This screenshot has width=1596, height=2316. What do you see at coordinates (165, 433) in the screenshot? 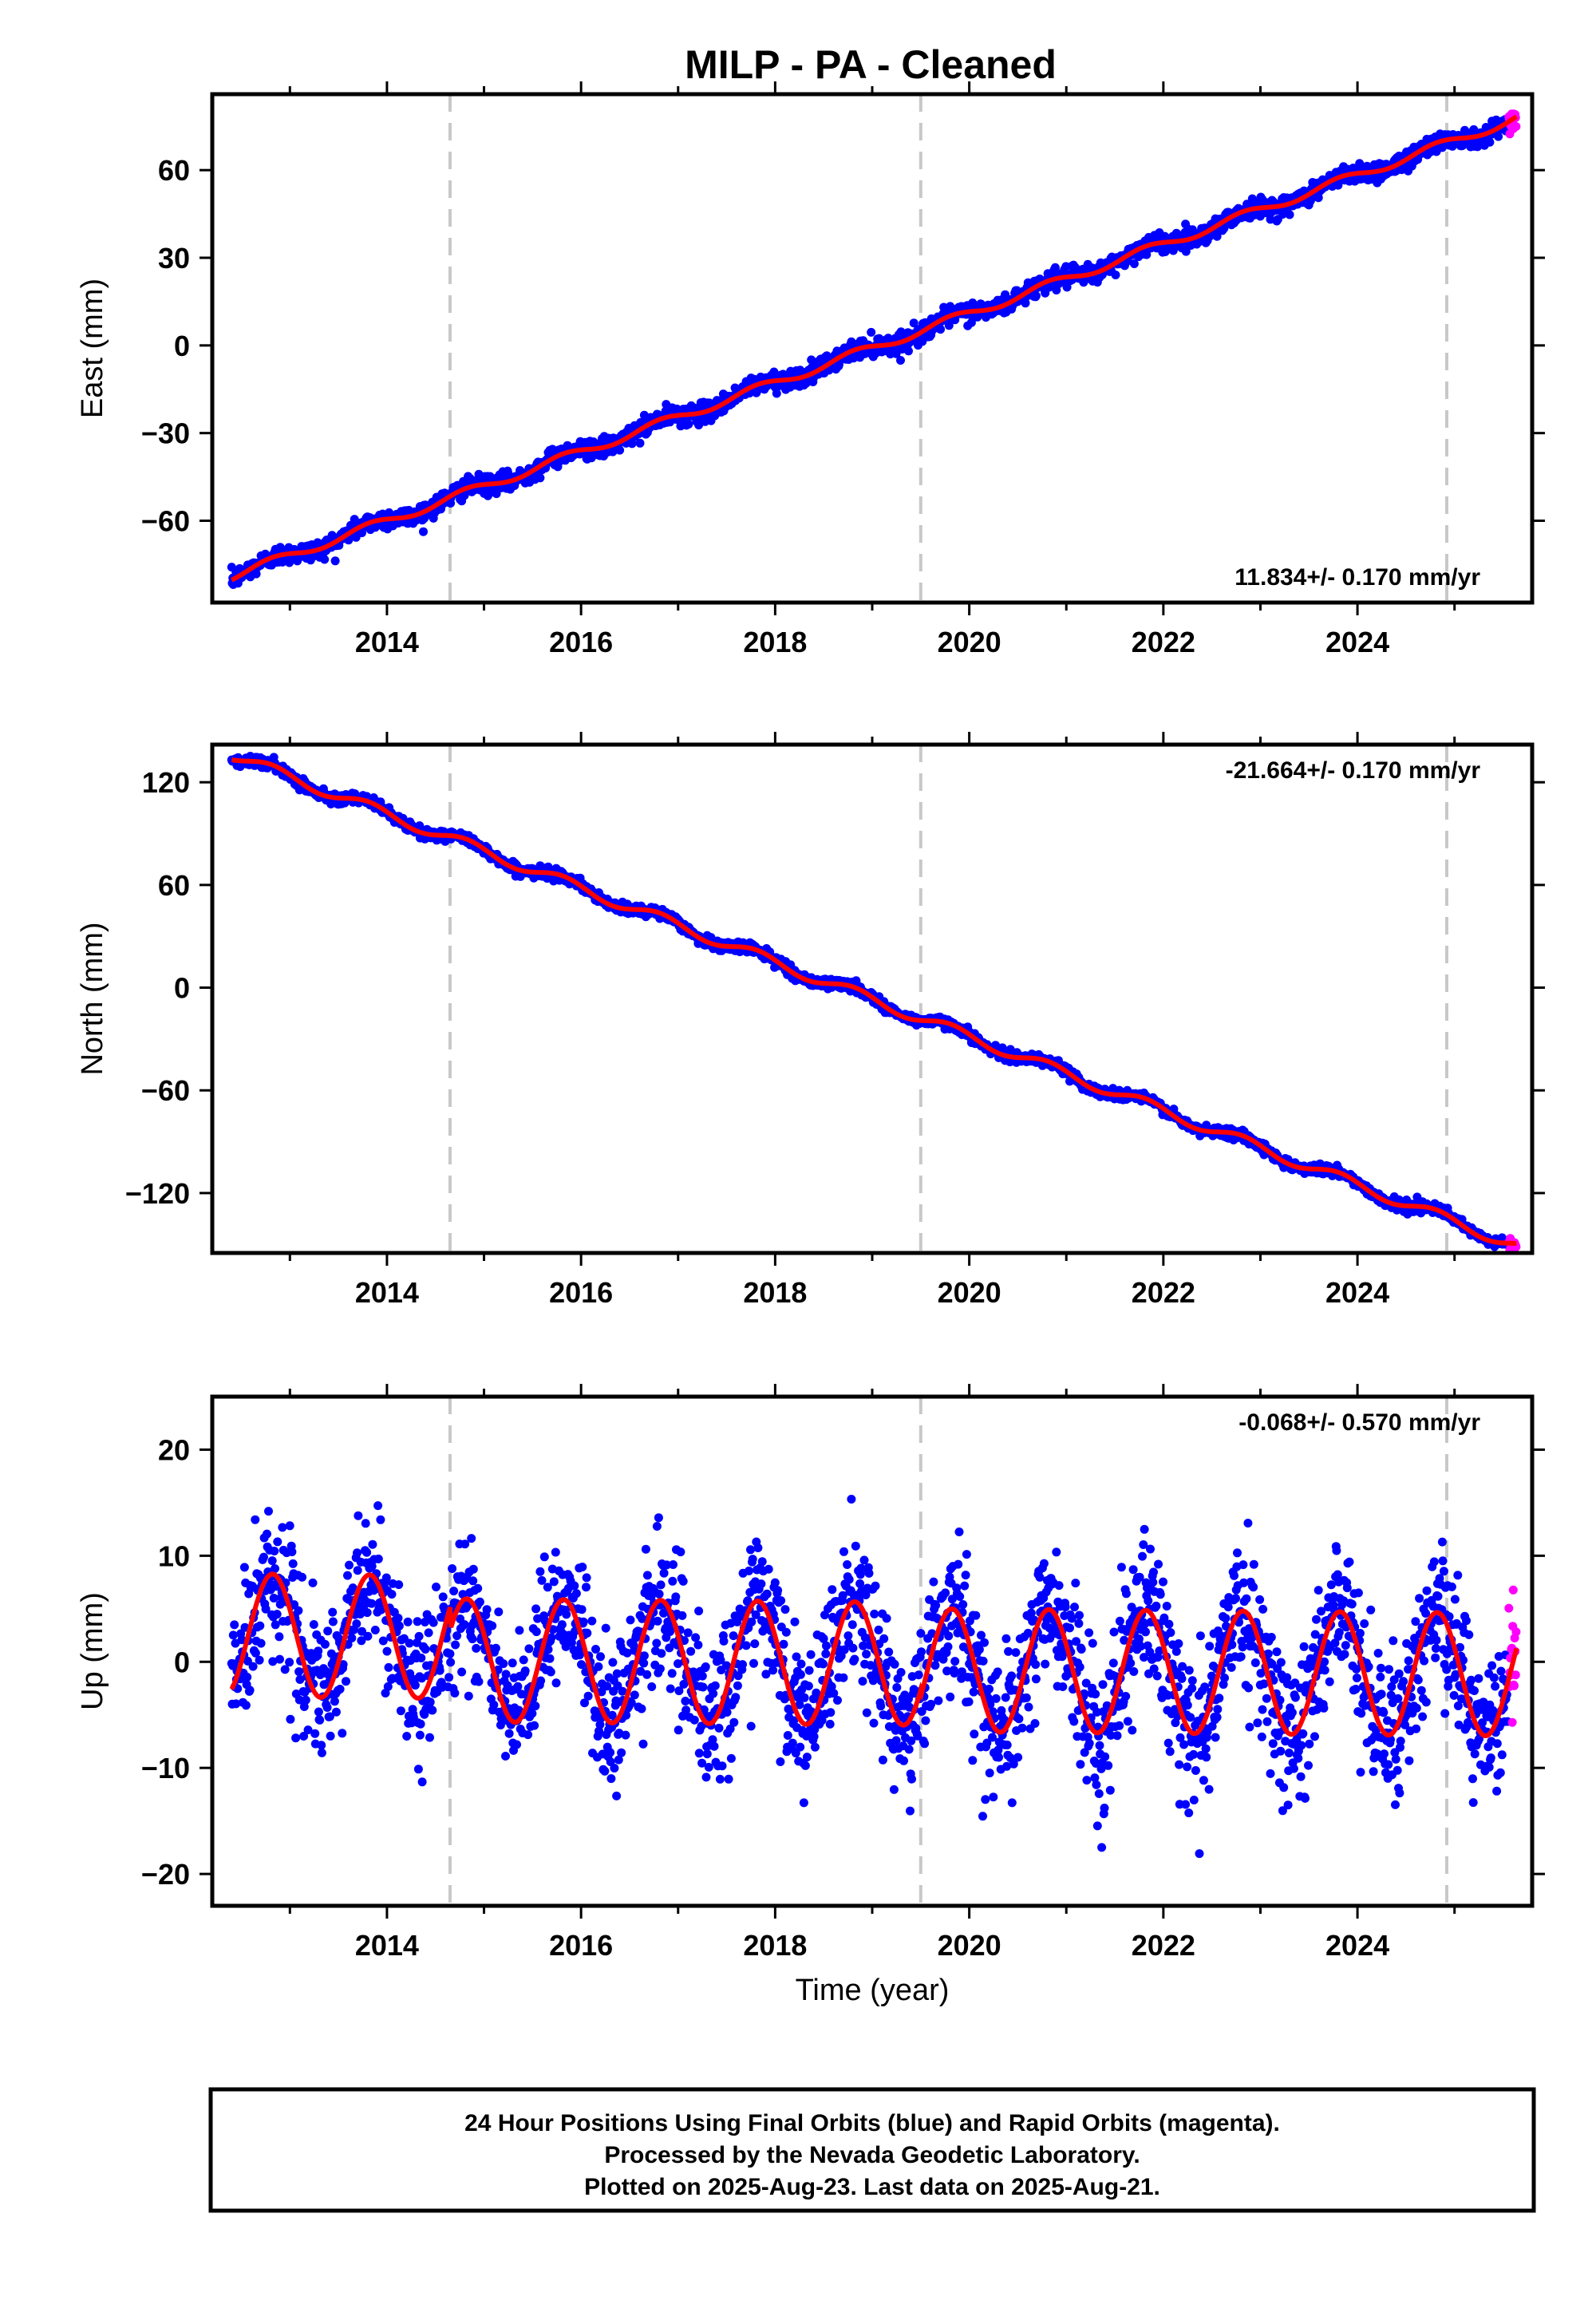
I see `y-tick-label: −30` at bounding box center [165, 433].